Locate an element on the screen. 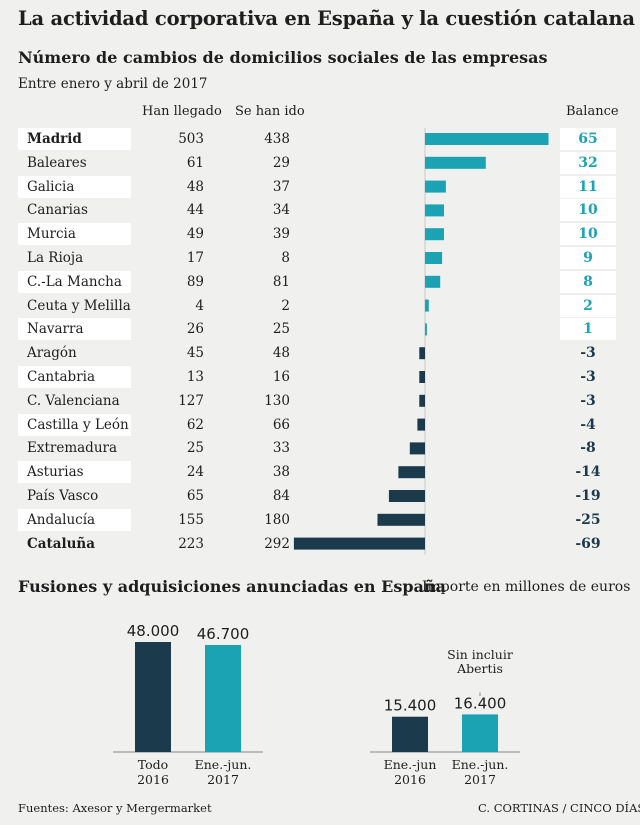 The height and width of the screenshot is (825, 640). region-label: C.-La Mancha is located at coordinates (74, 281).